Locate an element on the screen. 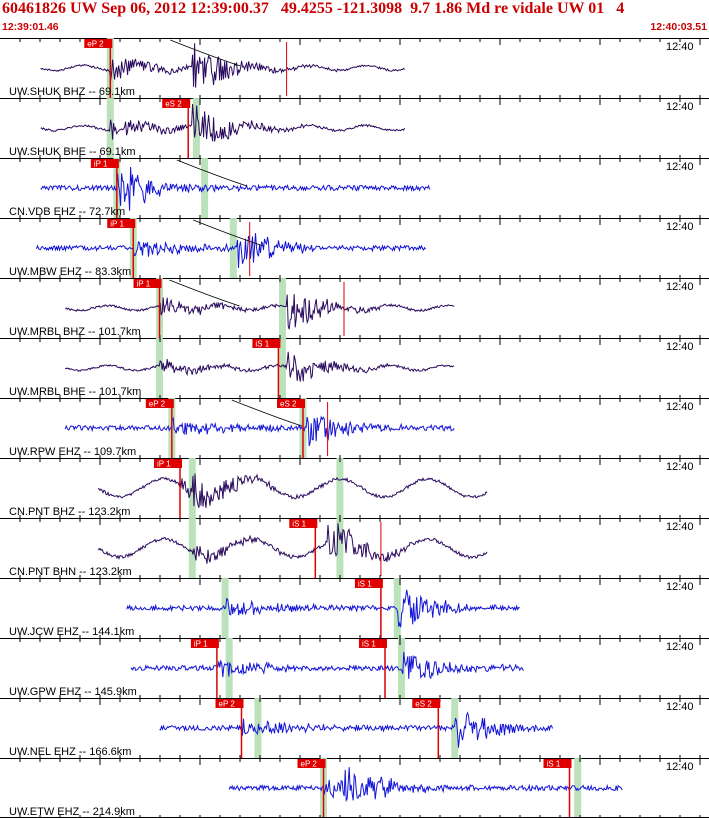  trace-row: iS 1 UW.MRBL BHE -- 101.7km 12:40 is located at coordinates (354, 368).